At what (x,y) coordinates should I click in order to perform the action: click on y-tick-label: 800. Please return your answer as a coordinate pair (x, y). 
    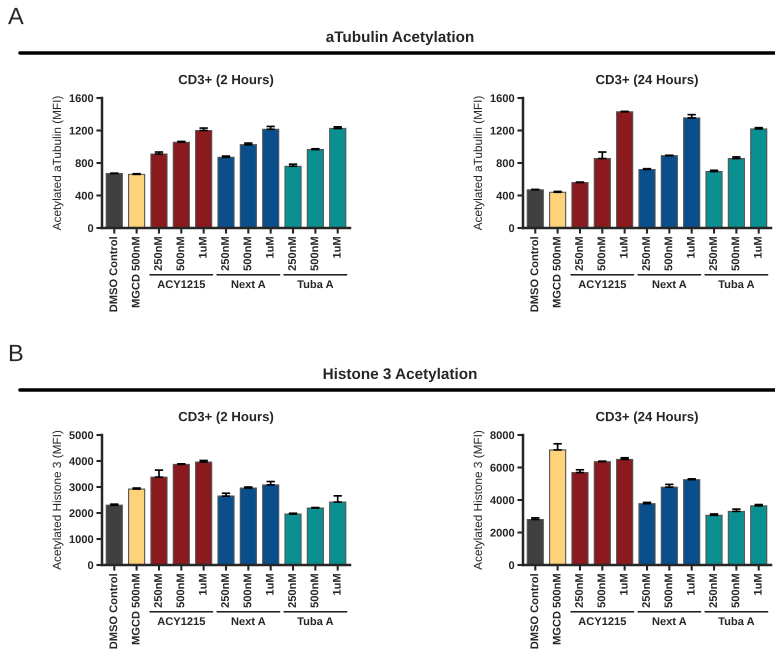
    Looking at the image, I should click on (84, 163).